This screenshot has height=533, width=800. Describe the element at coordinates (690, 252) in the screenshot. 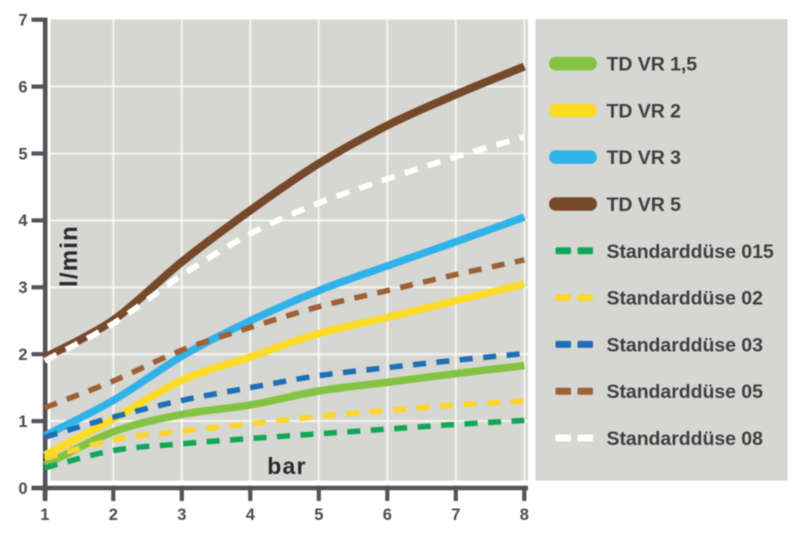

I see `svg-text: Standarddüse 015` at that location.